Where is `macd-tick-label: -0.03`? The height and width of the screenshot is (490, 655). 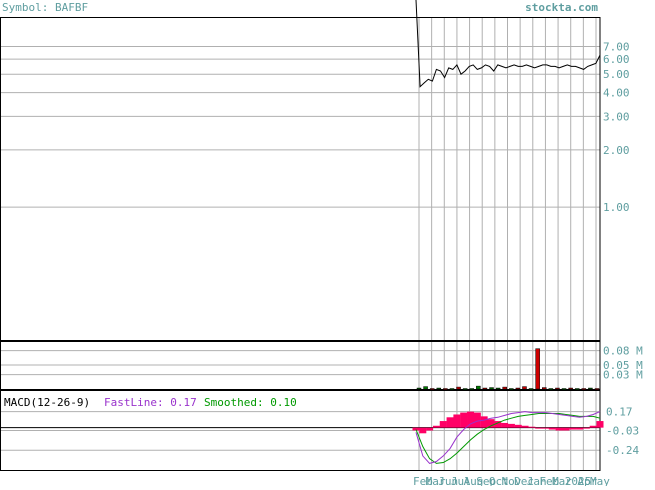
macd-tick-label: -0.03 is located at coordinates (622, 430).